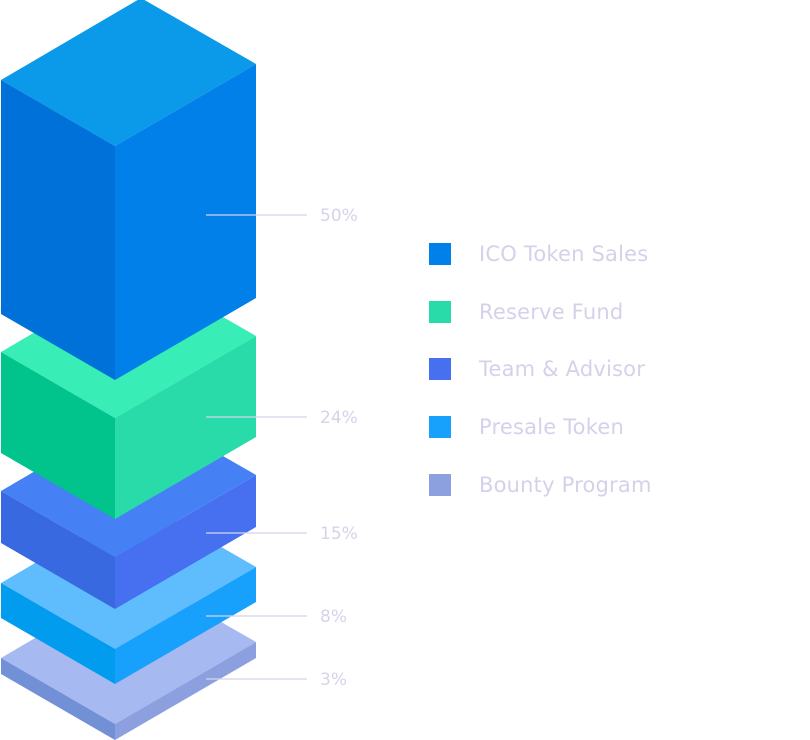 The image size is (810, 740). Describe the element at coordinates (339, 418) in the screenshot. I see `value-label: 24%` at that location.